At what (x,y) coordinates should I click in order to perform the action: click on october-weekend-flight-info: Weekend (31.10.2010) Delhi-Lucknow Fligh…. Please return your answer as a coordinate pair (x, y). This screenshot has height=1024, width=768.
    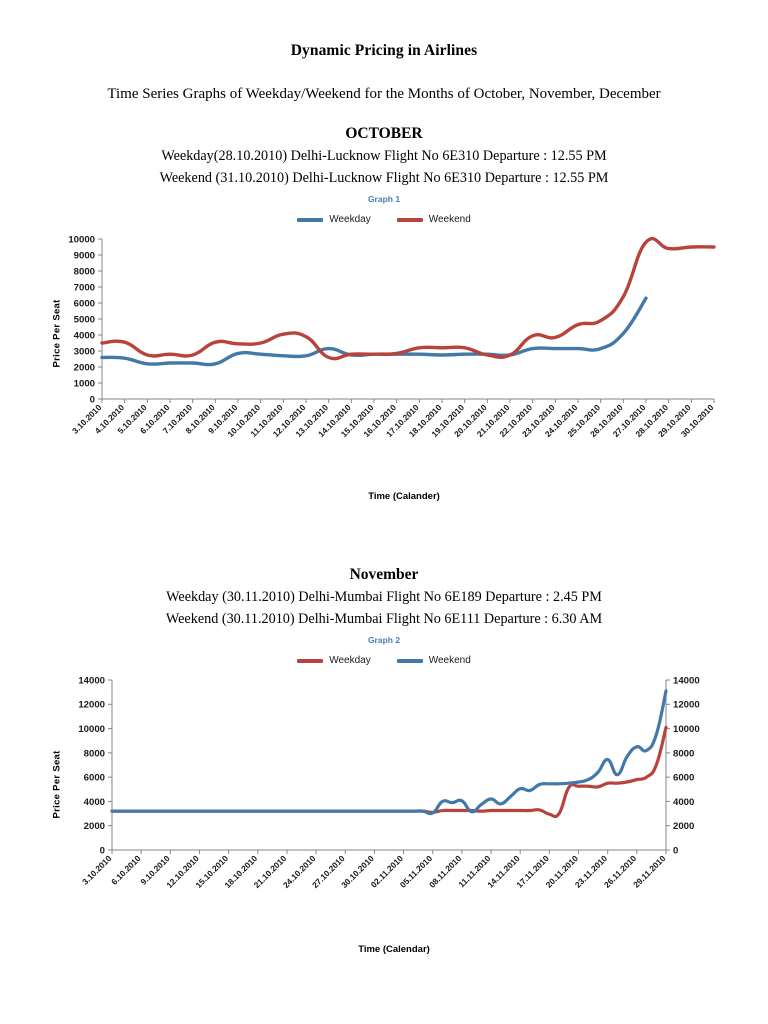
    Looking at the image, I should click on (384, 178).